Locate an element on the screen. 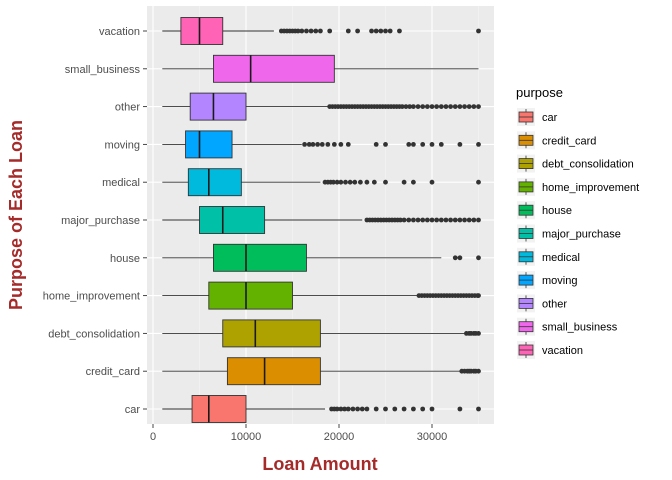  x-axis-title: Loan Amount is located at coordinates (319, 464).